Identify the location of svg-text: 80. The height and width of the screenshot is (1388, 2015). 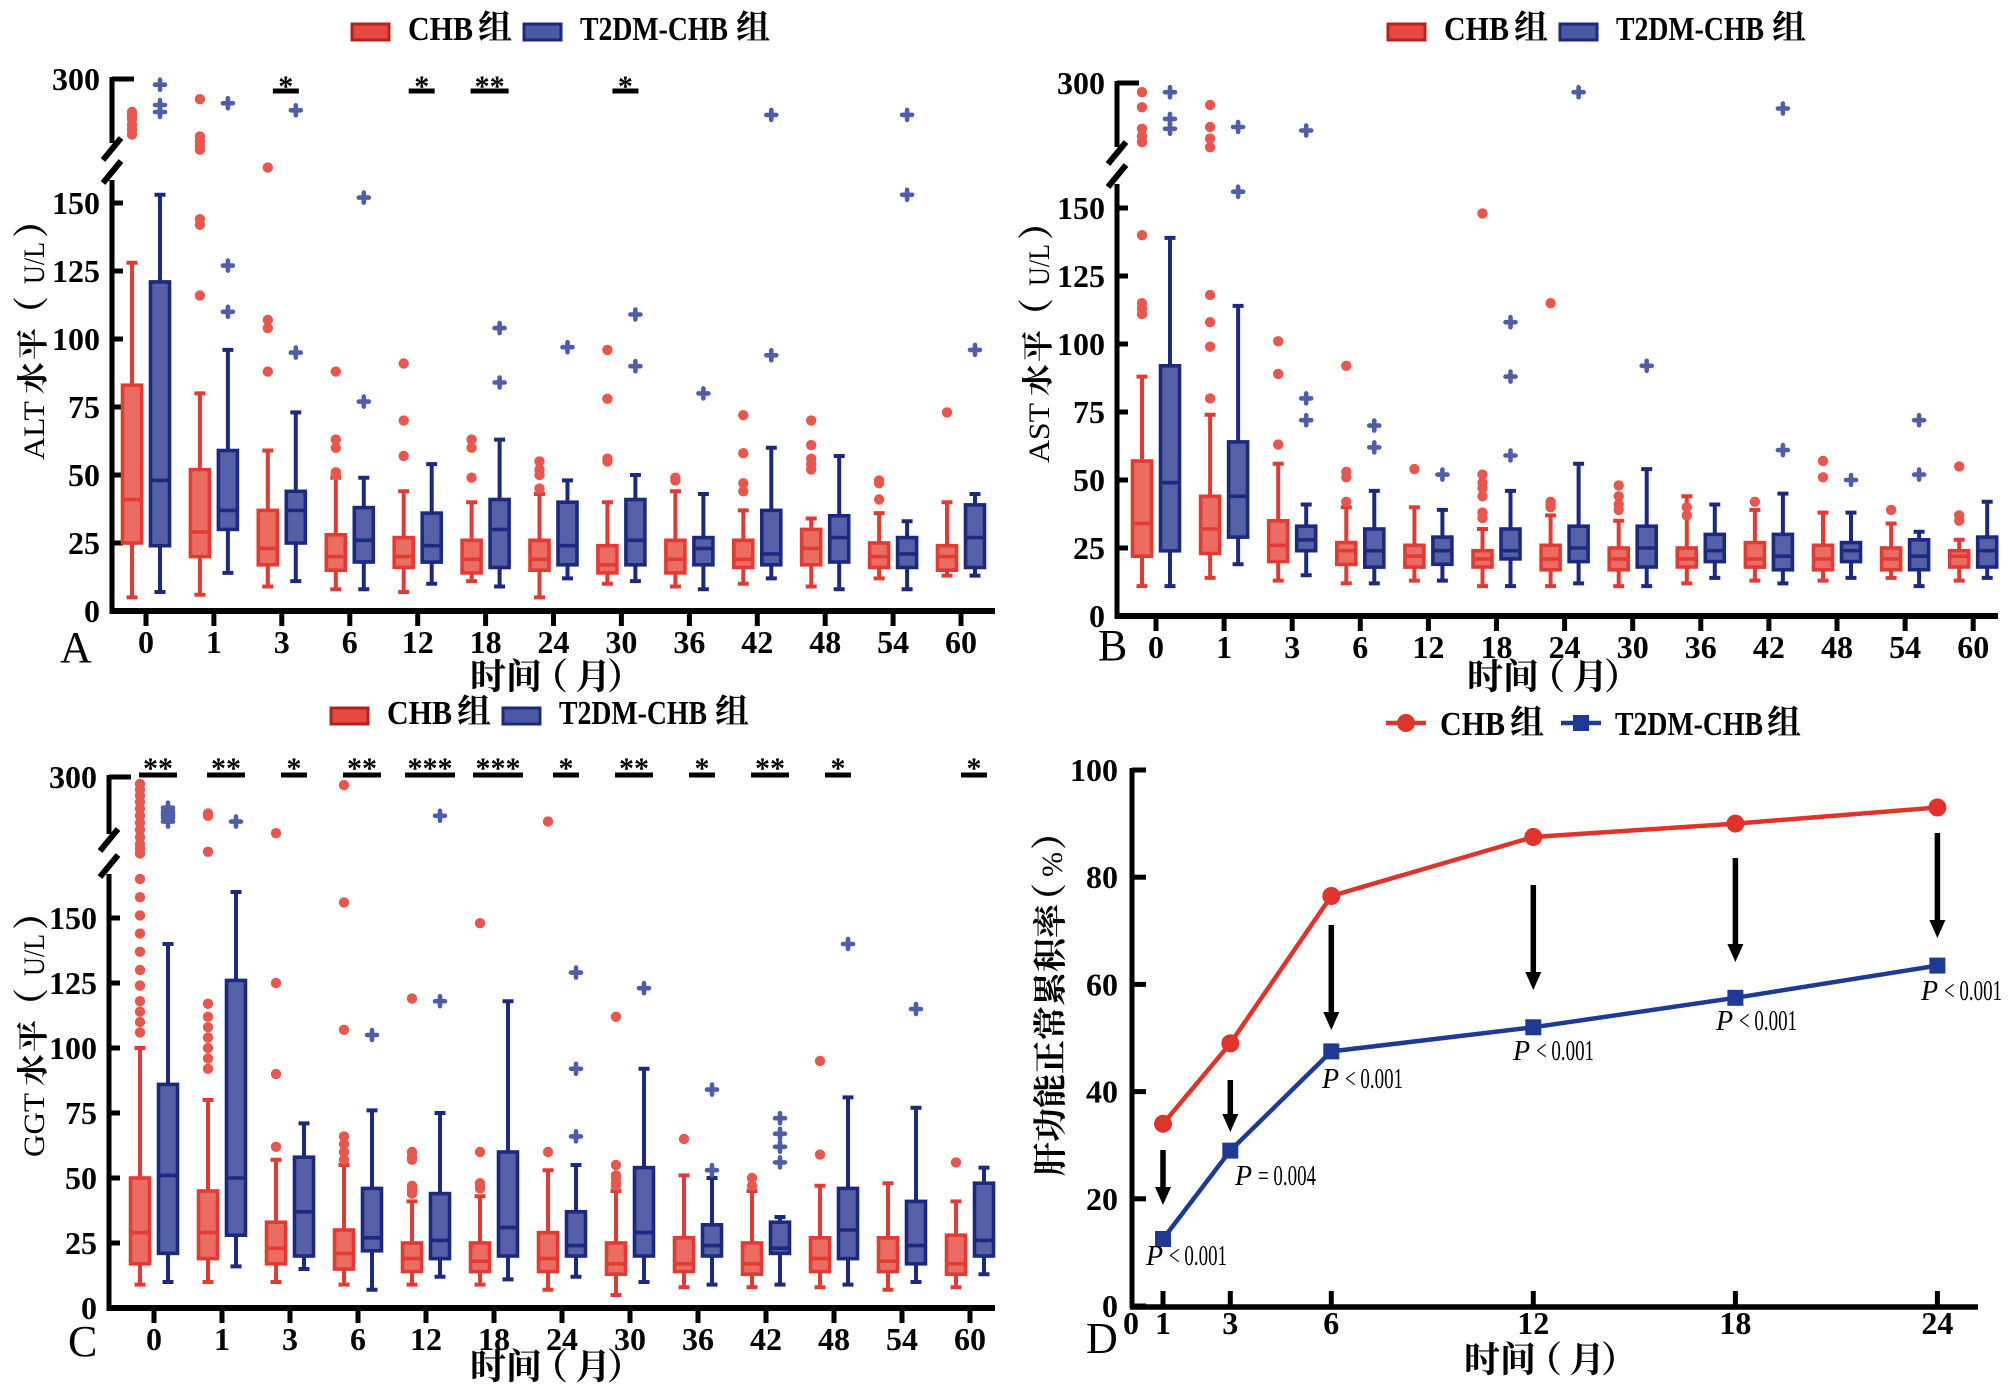
(1102, 877).